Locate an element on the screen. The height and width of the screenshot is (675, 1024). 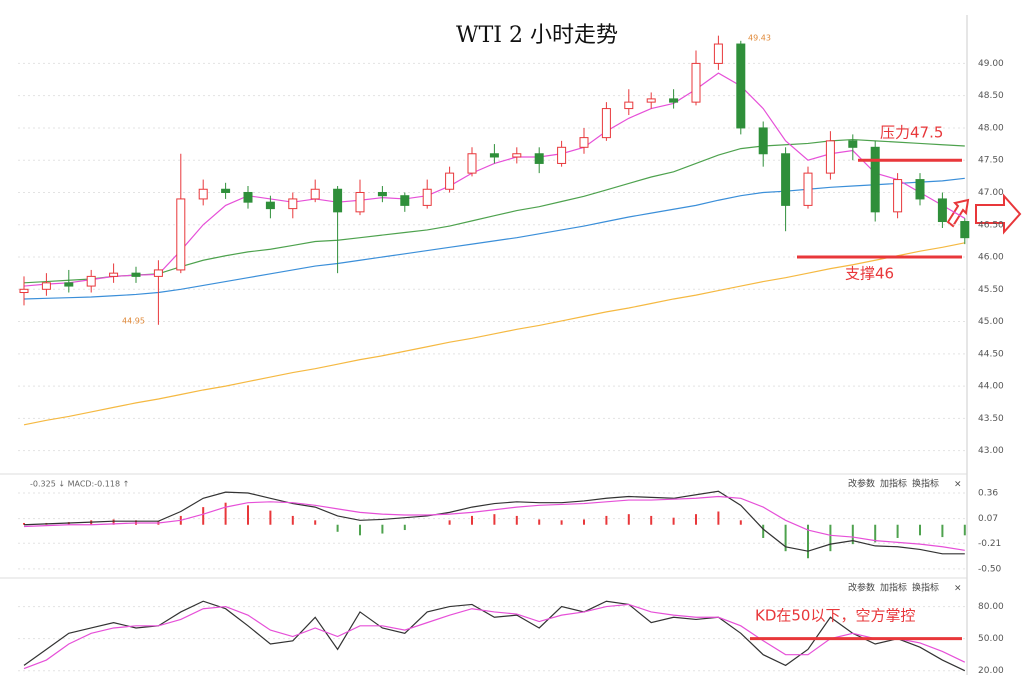
y-tick-label: 20.00 is located at coordinates (991, 670).